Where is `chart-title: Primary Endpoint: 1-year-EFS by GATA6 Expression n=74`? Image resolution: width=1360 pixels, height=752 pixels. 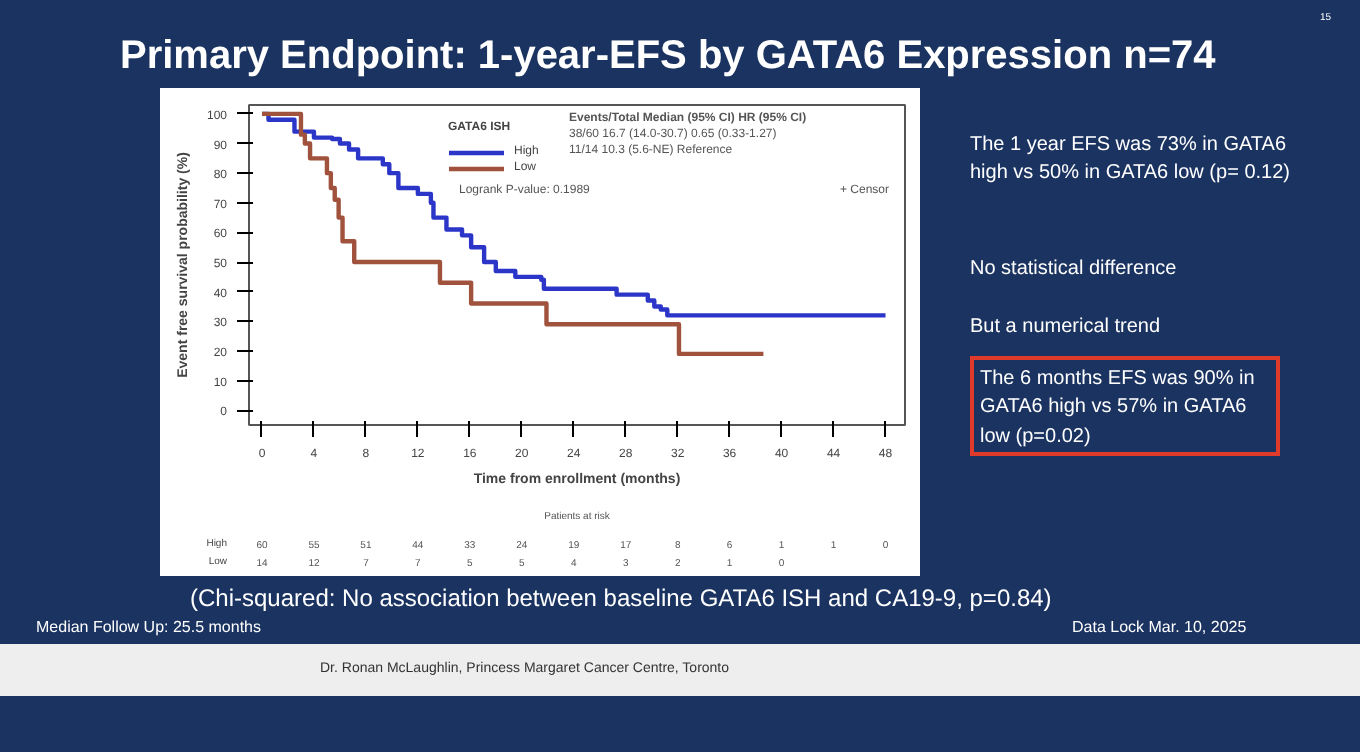 chart-title: Primary Endpoint: 1-year-EFS by GATA6 Expression n=74 is located at coordinates (668, 57).